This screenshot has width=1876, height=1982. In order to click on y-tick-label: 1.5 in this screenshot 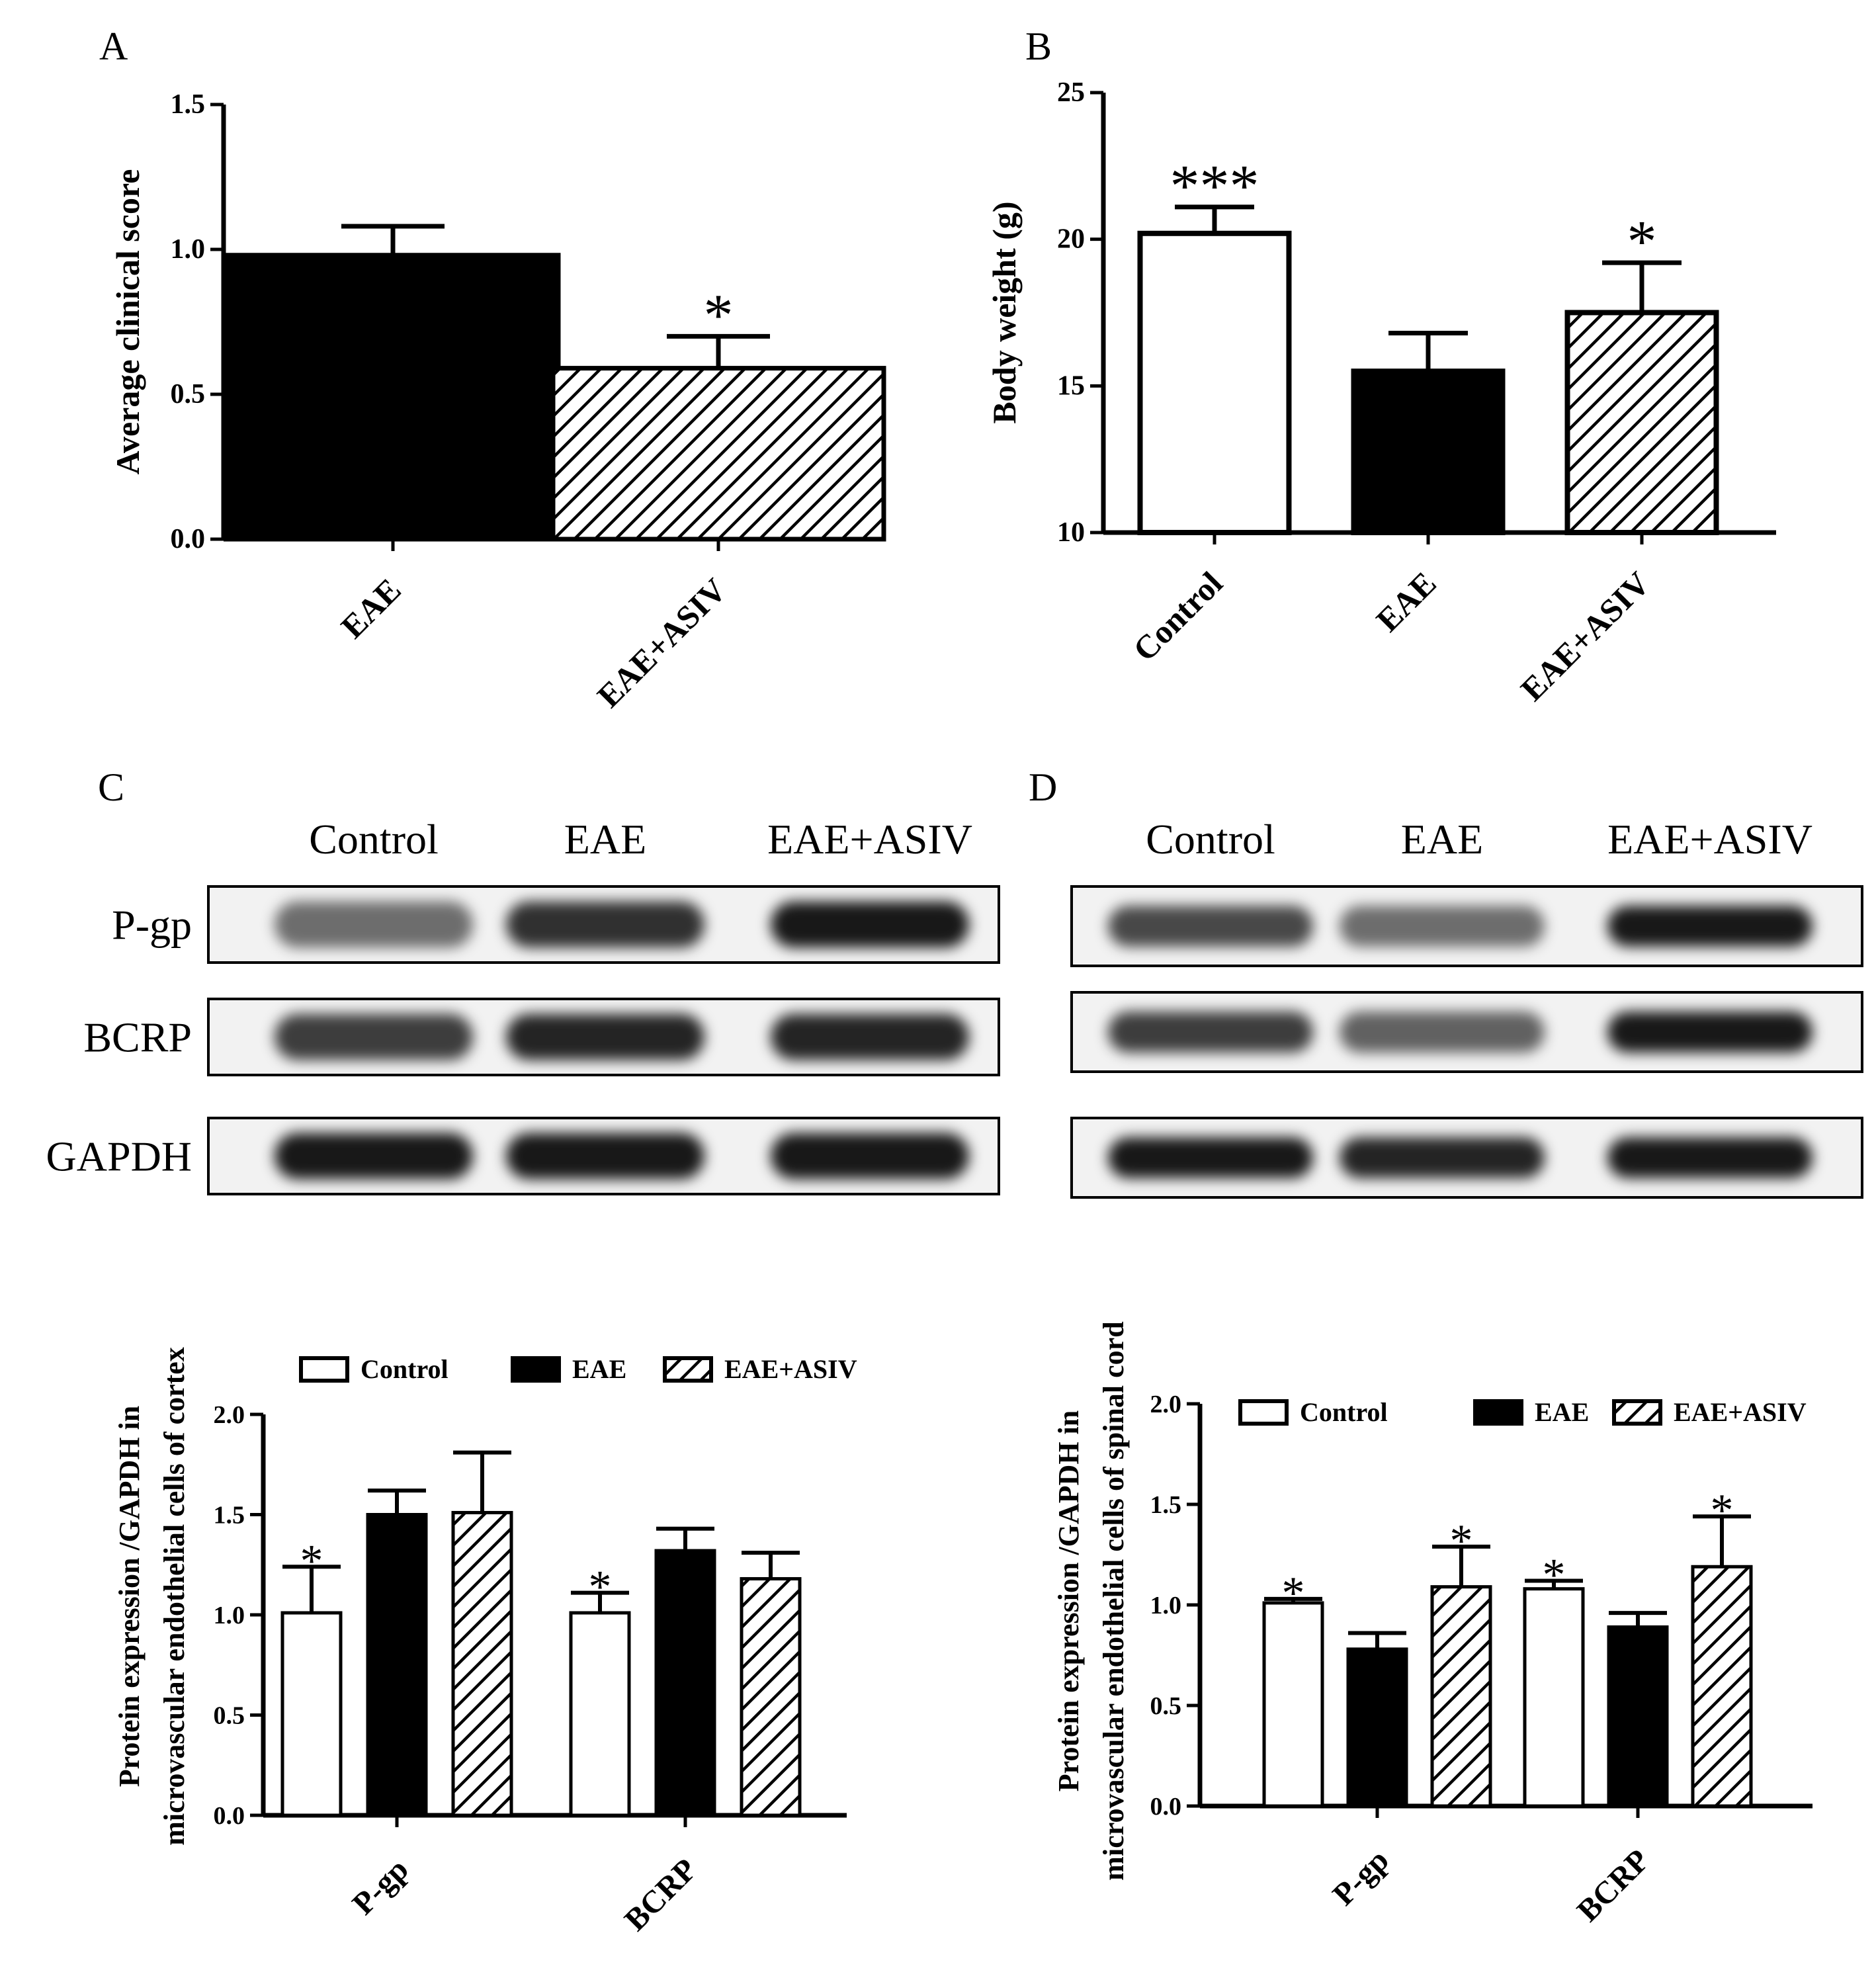, I will do `click(188, 104)`.